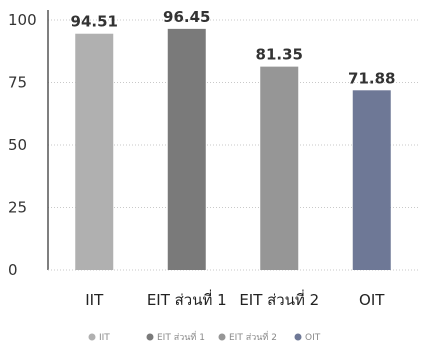 Image resolution: width=427 pixels, height=352 pixels. What do you see at coordinates (279, 55) in the screenshot?
I see `value-label-3: 81.35` at bounding box center [279, 55].